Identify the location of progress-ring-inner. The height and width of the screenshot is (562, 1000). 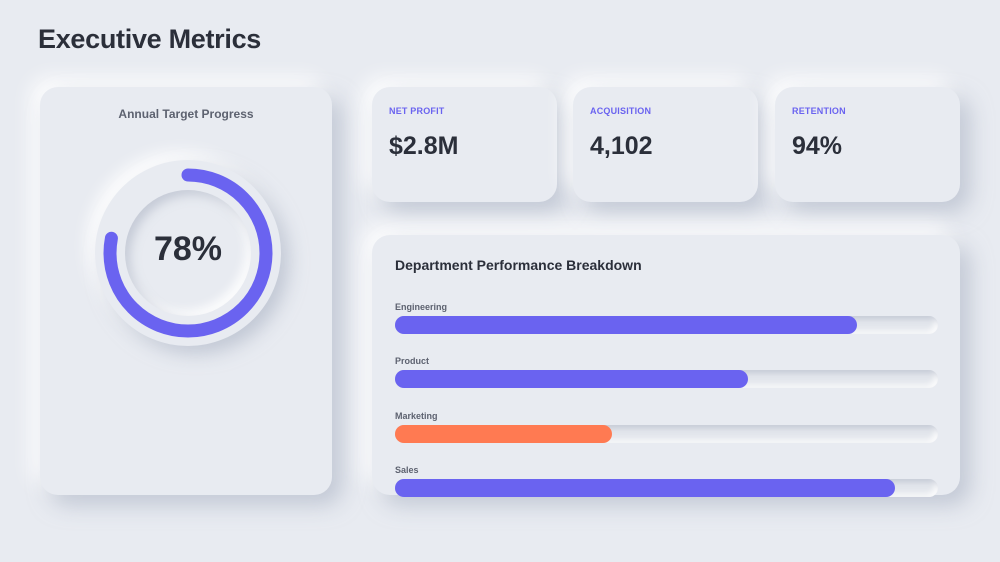
(188, 253).